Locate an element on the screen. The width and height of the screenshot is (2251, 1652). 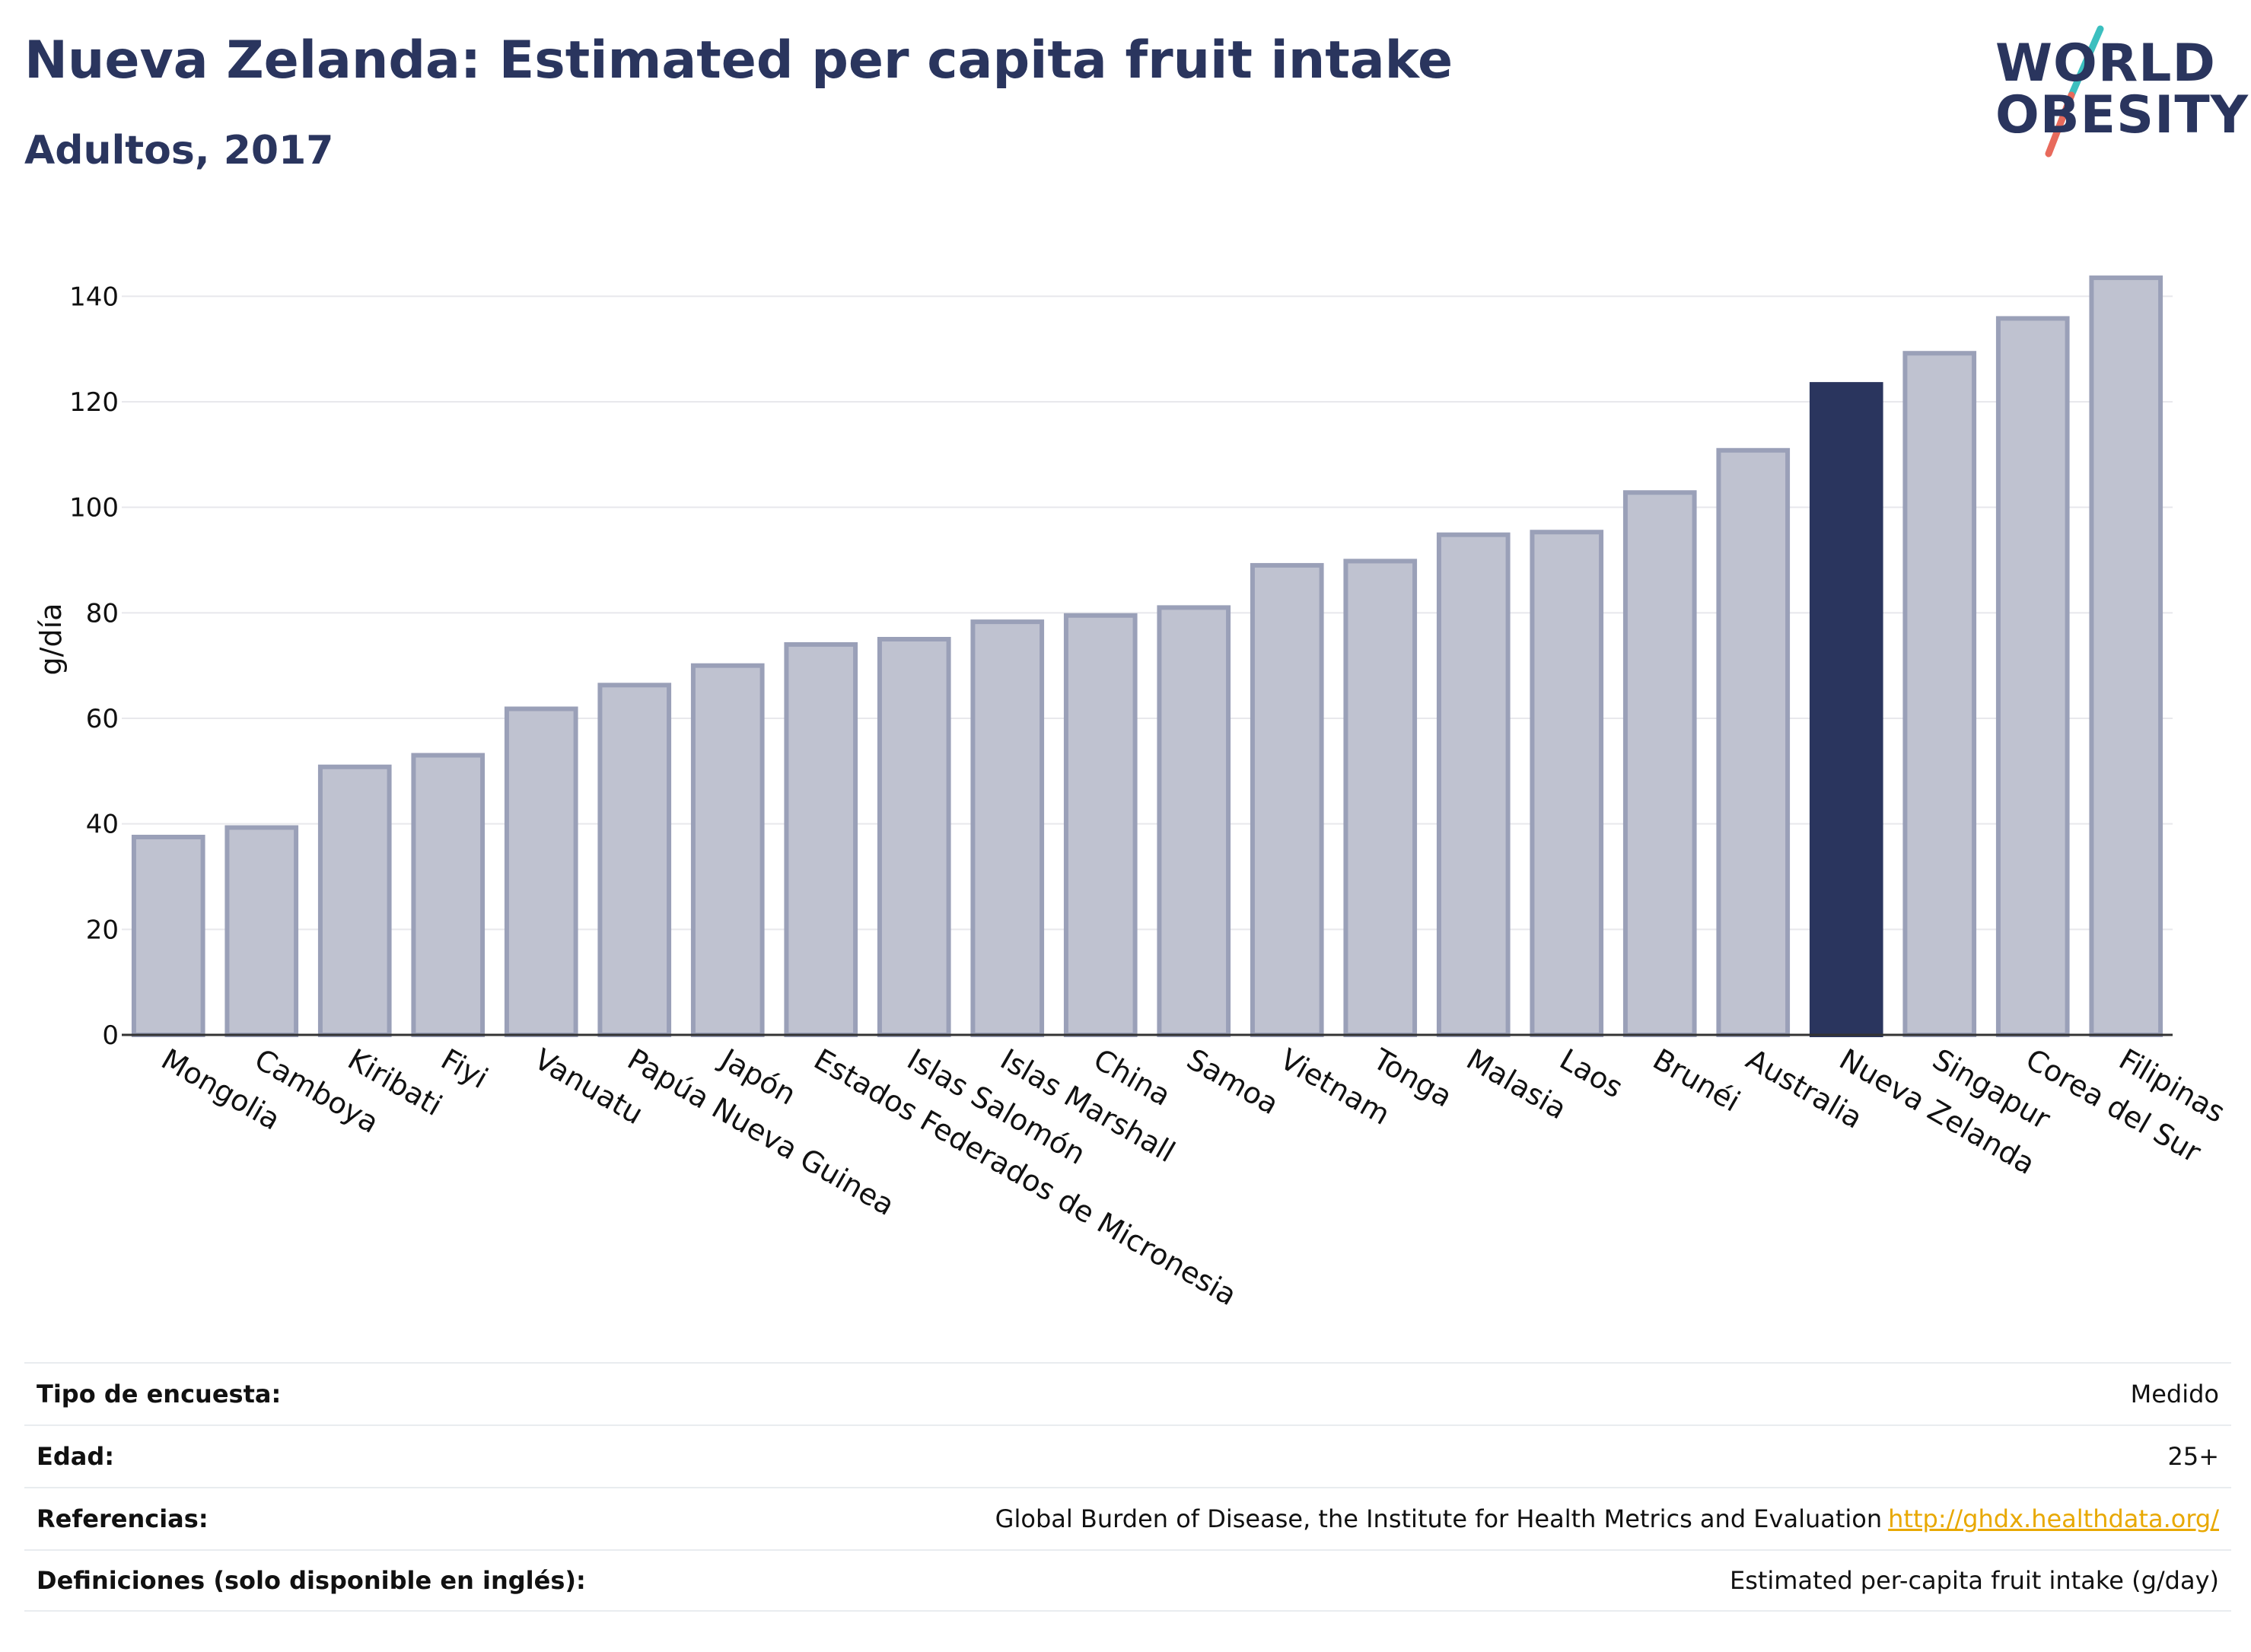
x-tick-label: Samoa is located at coordinates (1232, 1082).